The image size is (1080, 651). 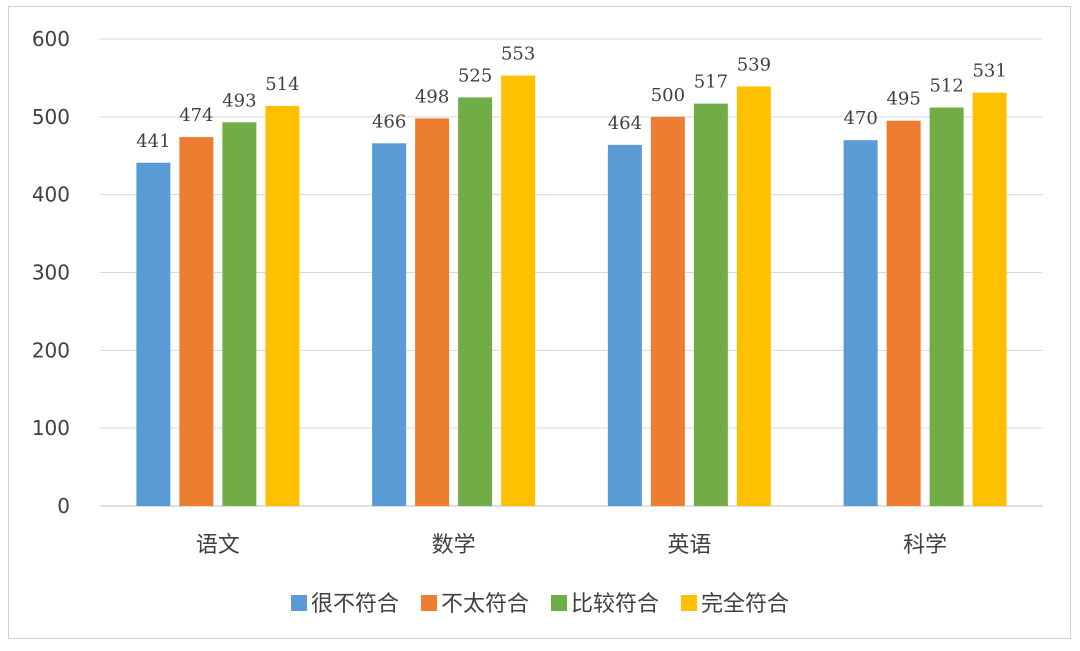 I want to click on data-label: 495, so click(x=903, y=99).